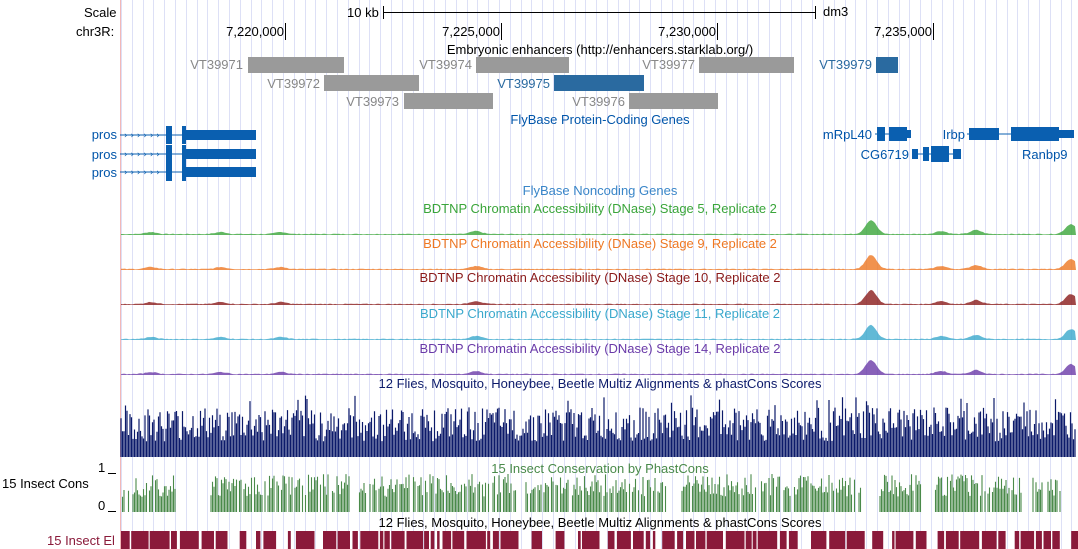 This screenshot has height=549, width=1078. Describe the element at coordinates (102, 505) in the screenshot. I see `phastcons-y-min: 0` at that location.